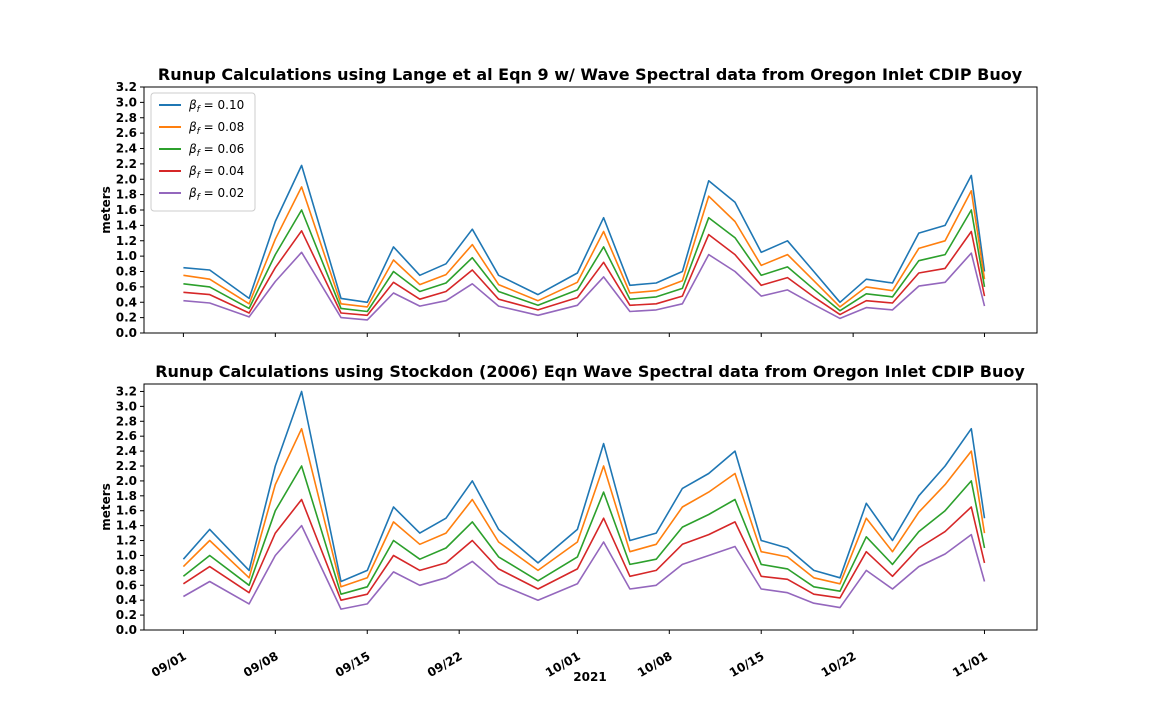 The image size is (1152, 720). I want to click on series-line-0.10, so click(584, 234).